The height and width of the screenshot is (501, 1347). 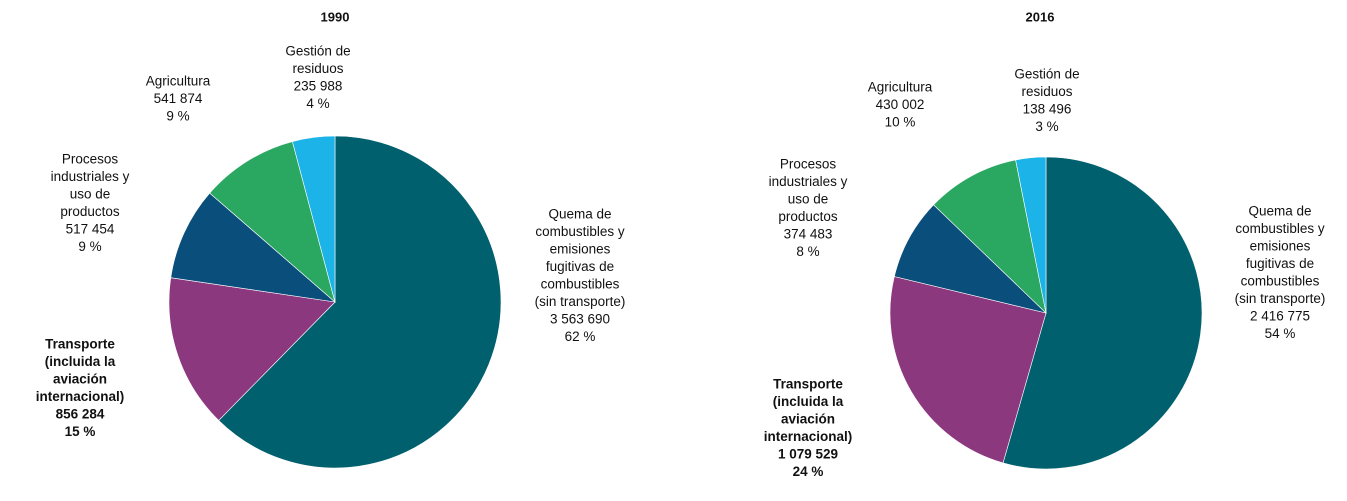 What do you see at coordinates (580, 336) in the screenshot?
I see `label-line: 62 %` at bounding box center [580, 336].